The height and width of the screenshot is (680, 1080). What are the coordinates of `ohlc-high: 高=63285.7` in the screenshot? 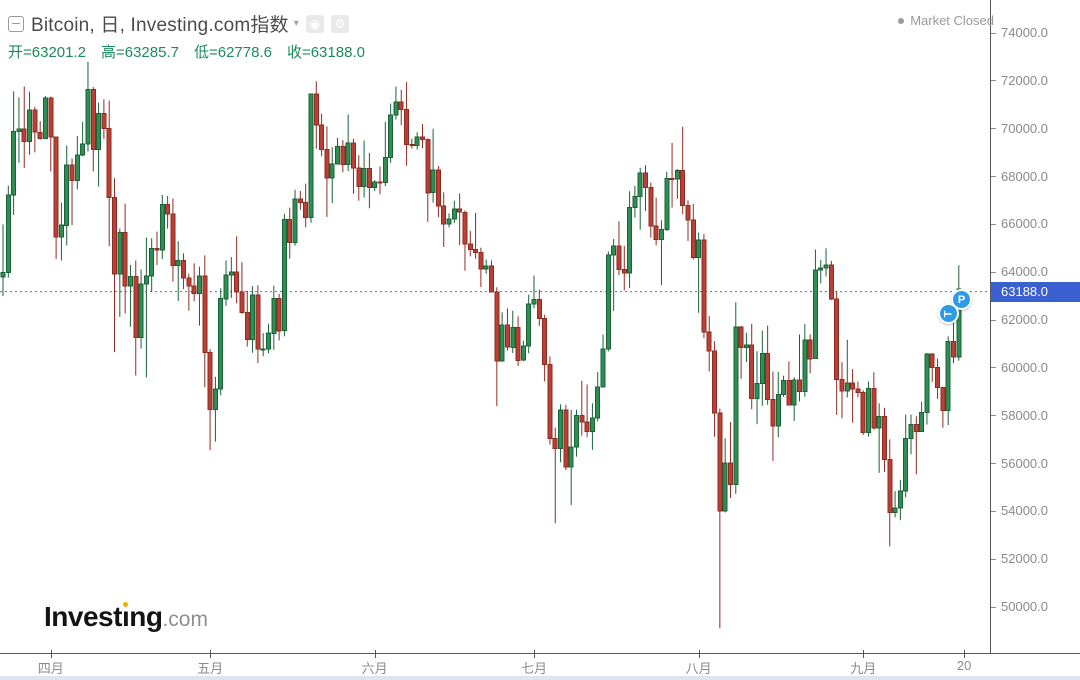 It's located at (139, 52).